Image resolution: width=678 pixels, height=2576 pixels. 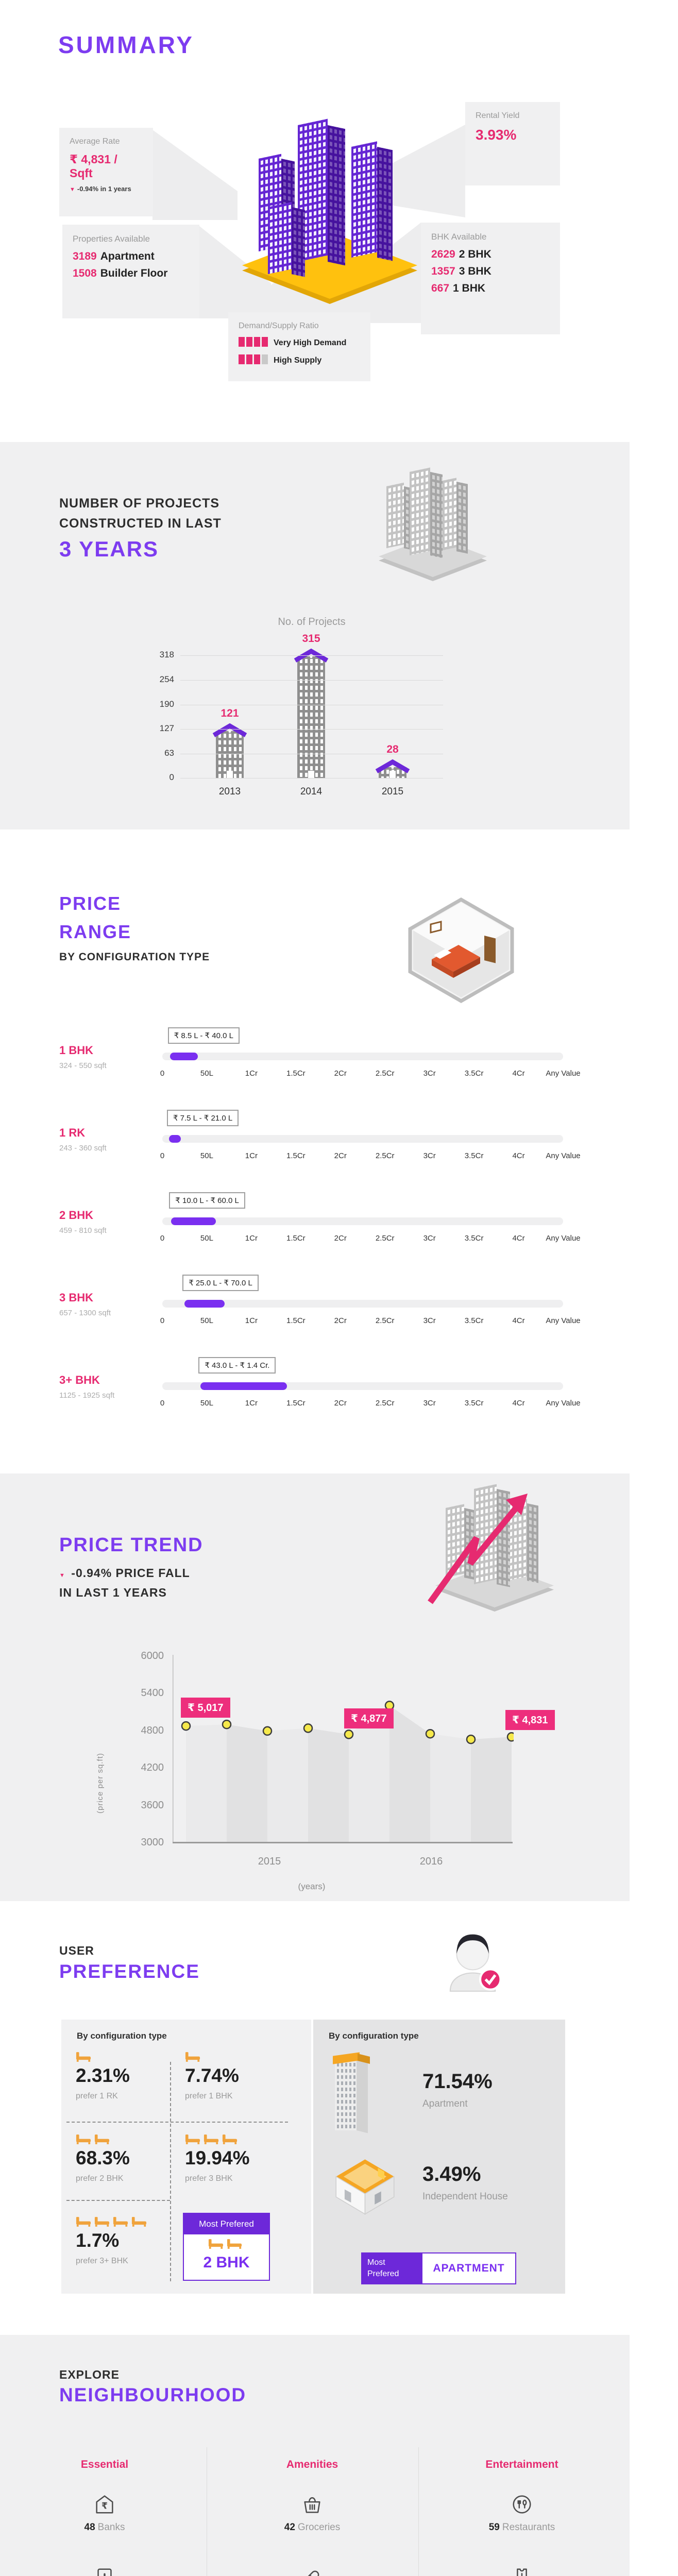 I want to click on pref-label: prefer 1 RK, so click(x=97, y=2096).